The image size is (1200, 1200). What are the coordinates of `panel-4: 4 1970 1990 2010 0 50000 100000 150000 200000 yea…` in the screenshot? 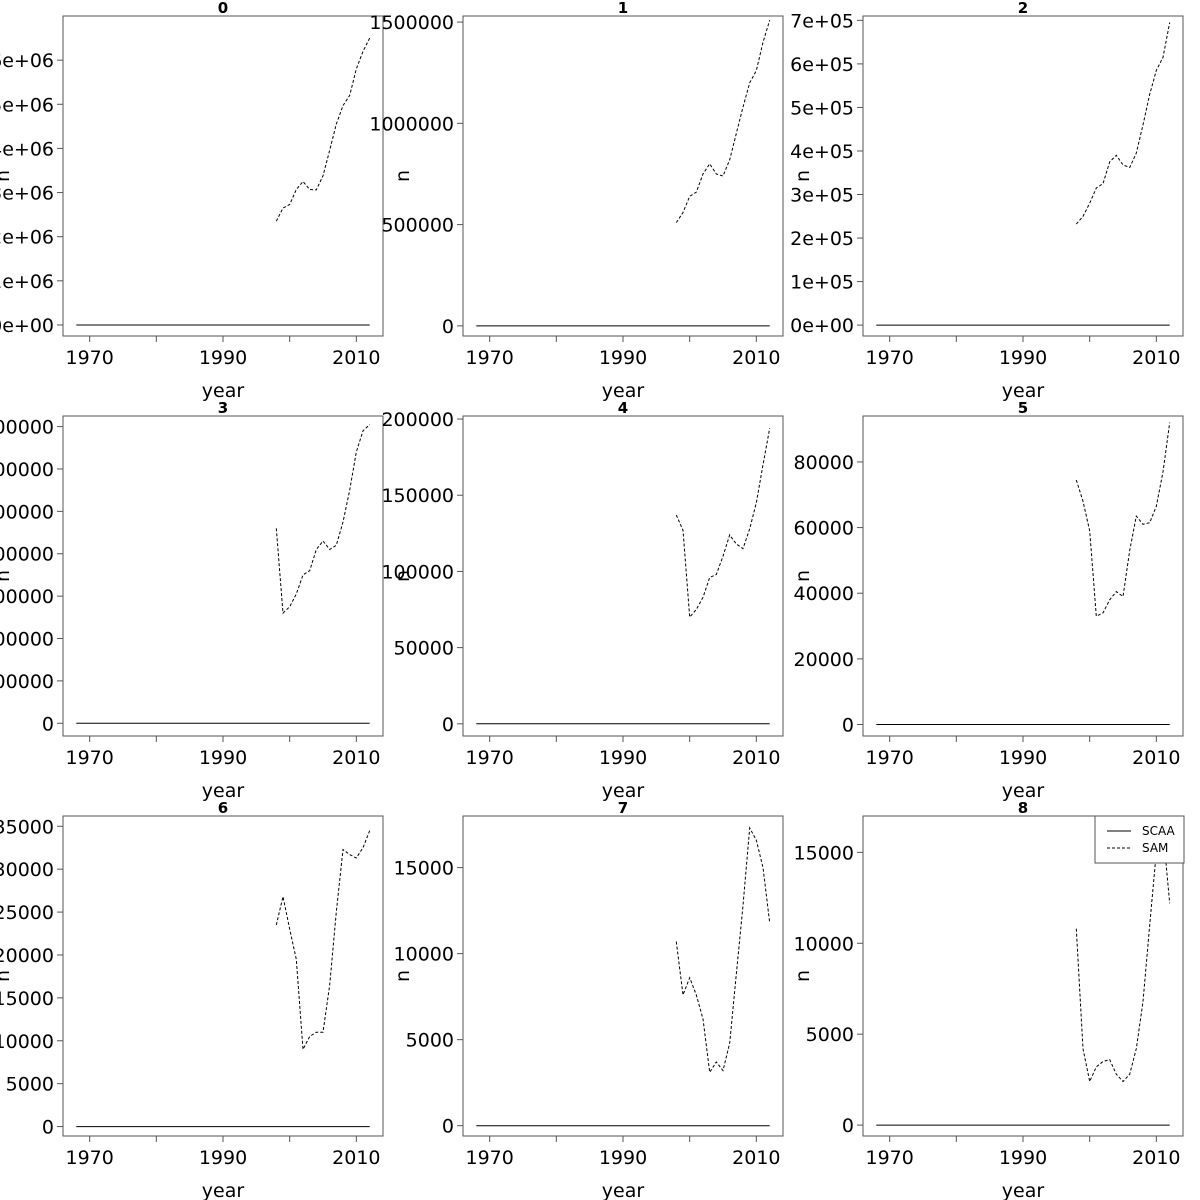 It's located at (582, 600).